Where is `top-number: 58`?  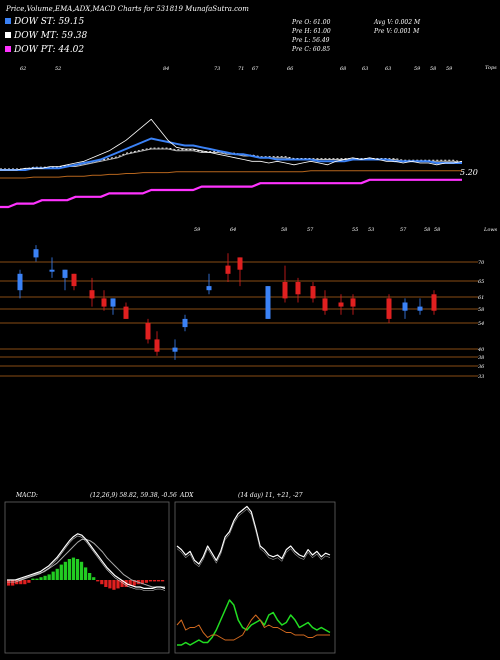
top-number: 58 is located at coordinates (433, 69).